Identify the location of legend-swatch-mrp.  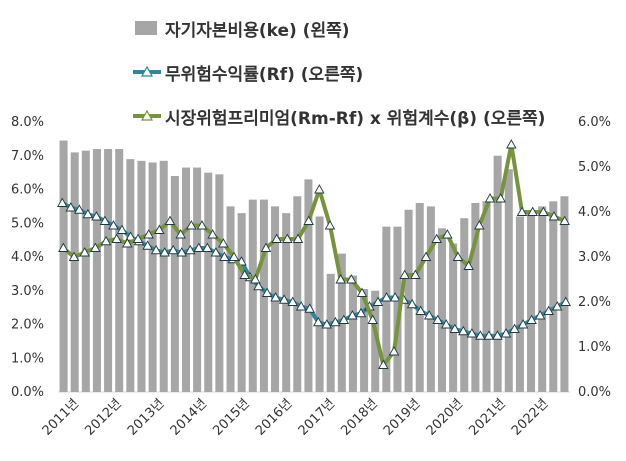
(147, 115).